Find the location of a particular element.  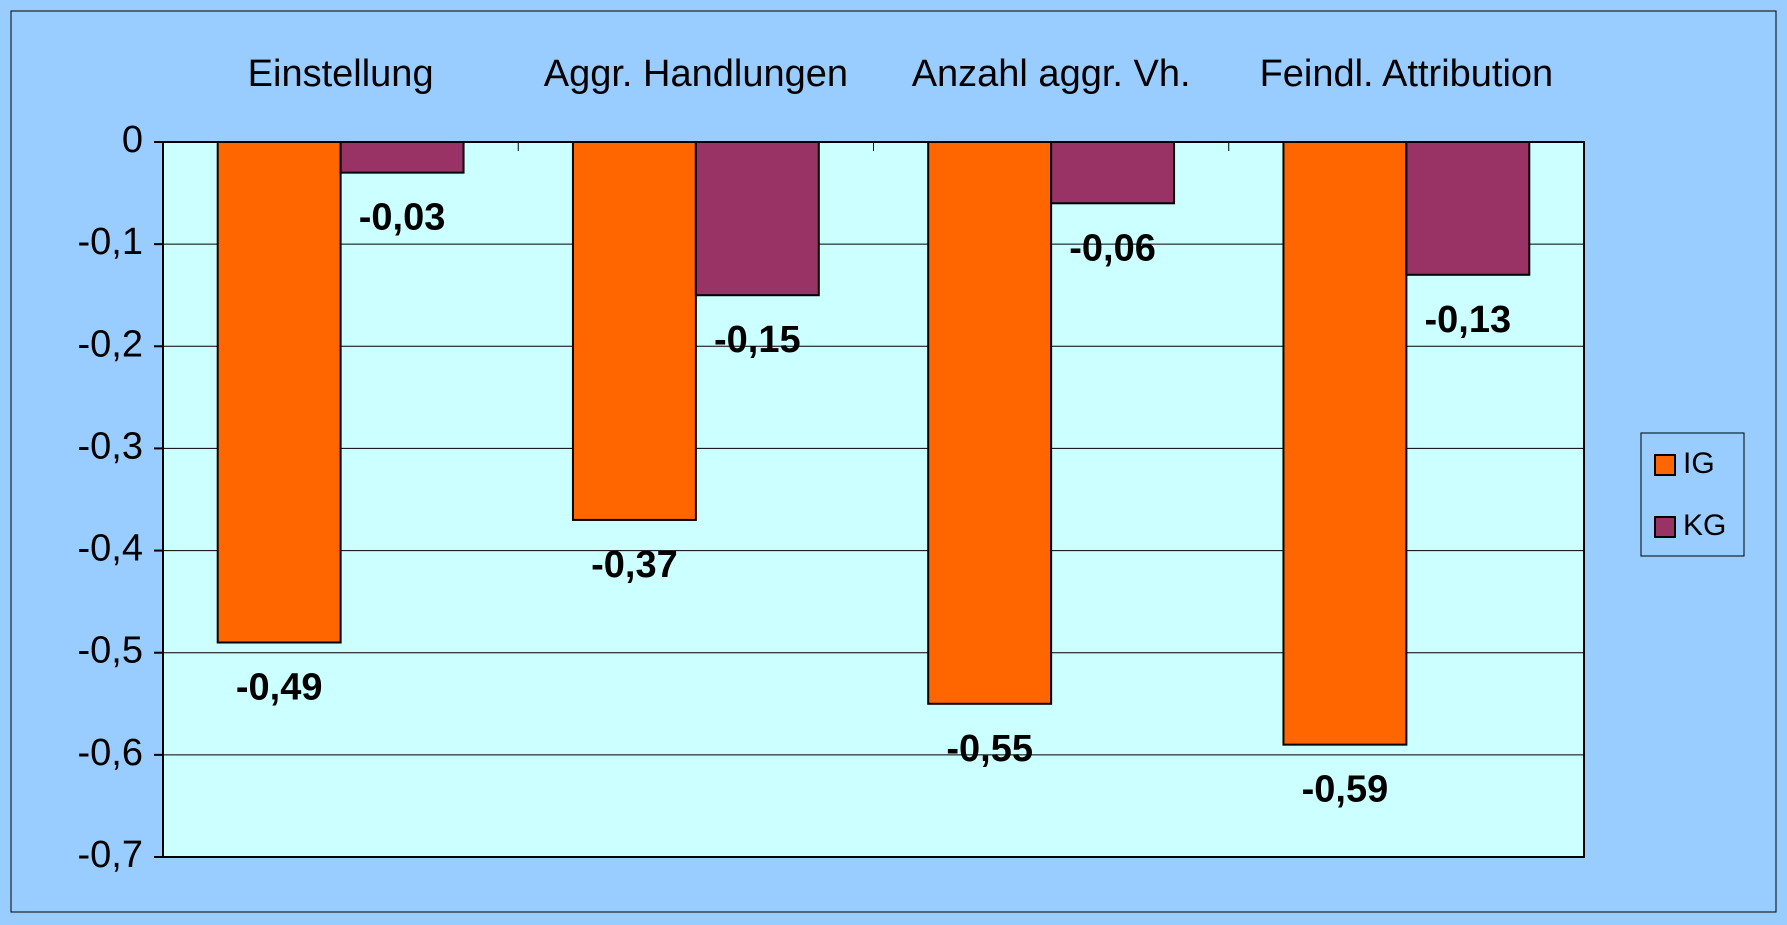

y-tick-label: 0 is located at coordinates (132, 140).